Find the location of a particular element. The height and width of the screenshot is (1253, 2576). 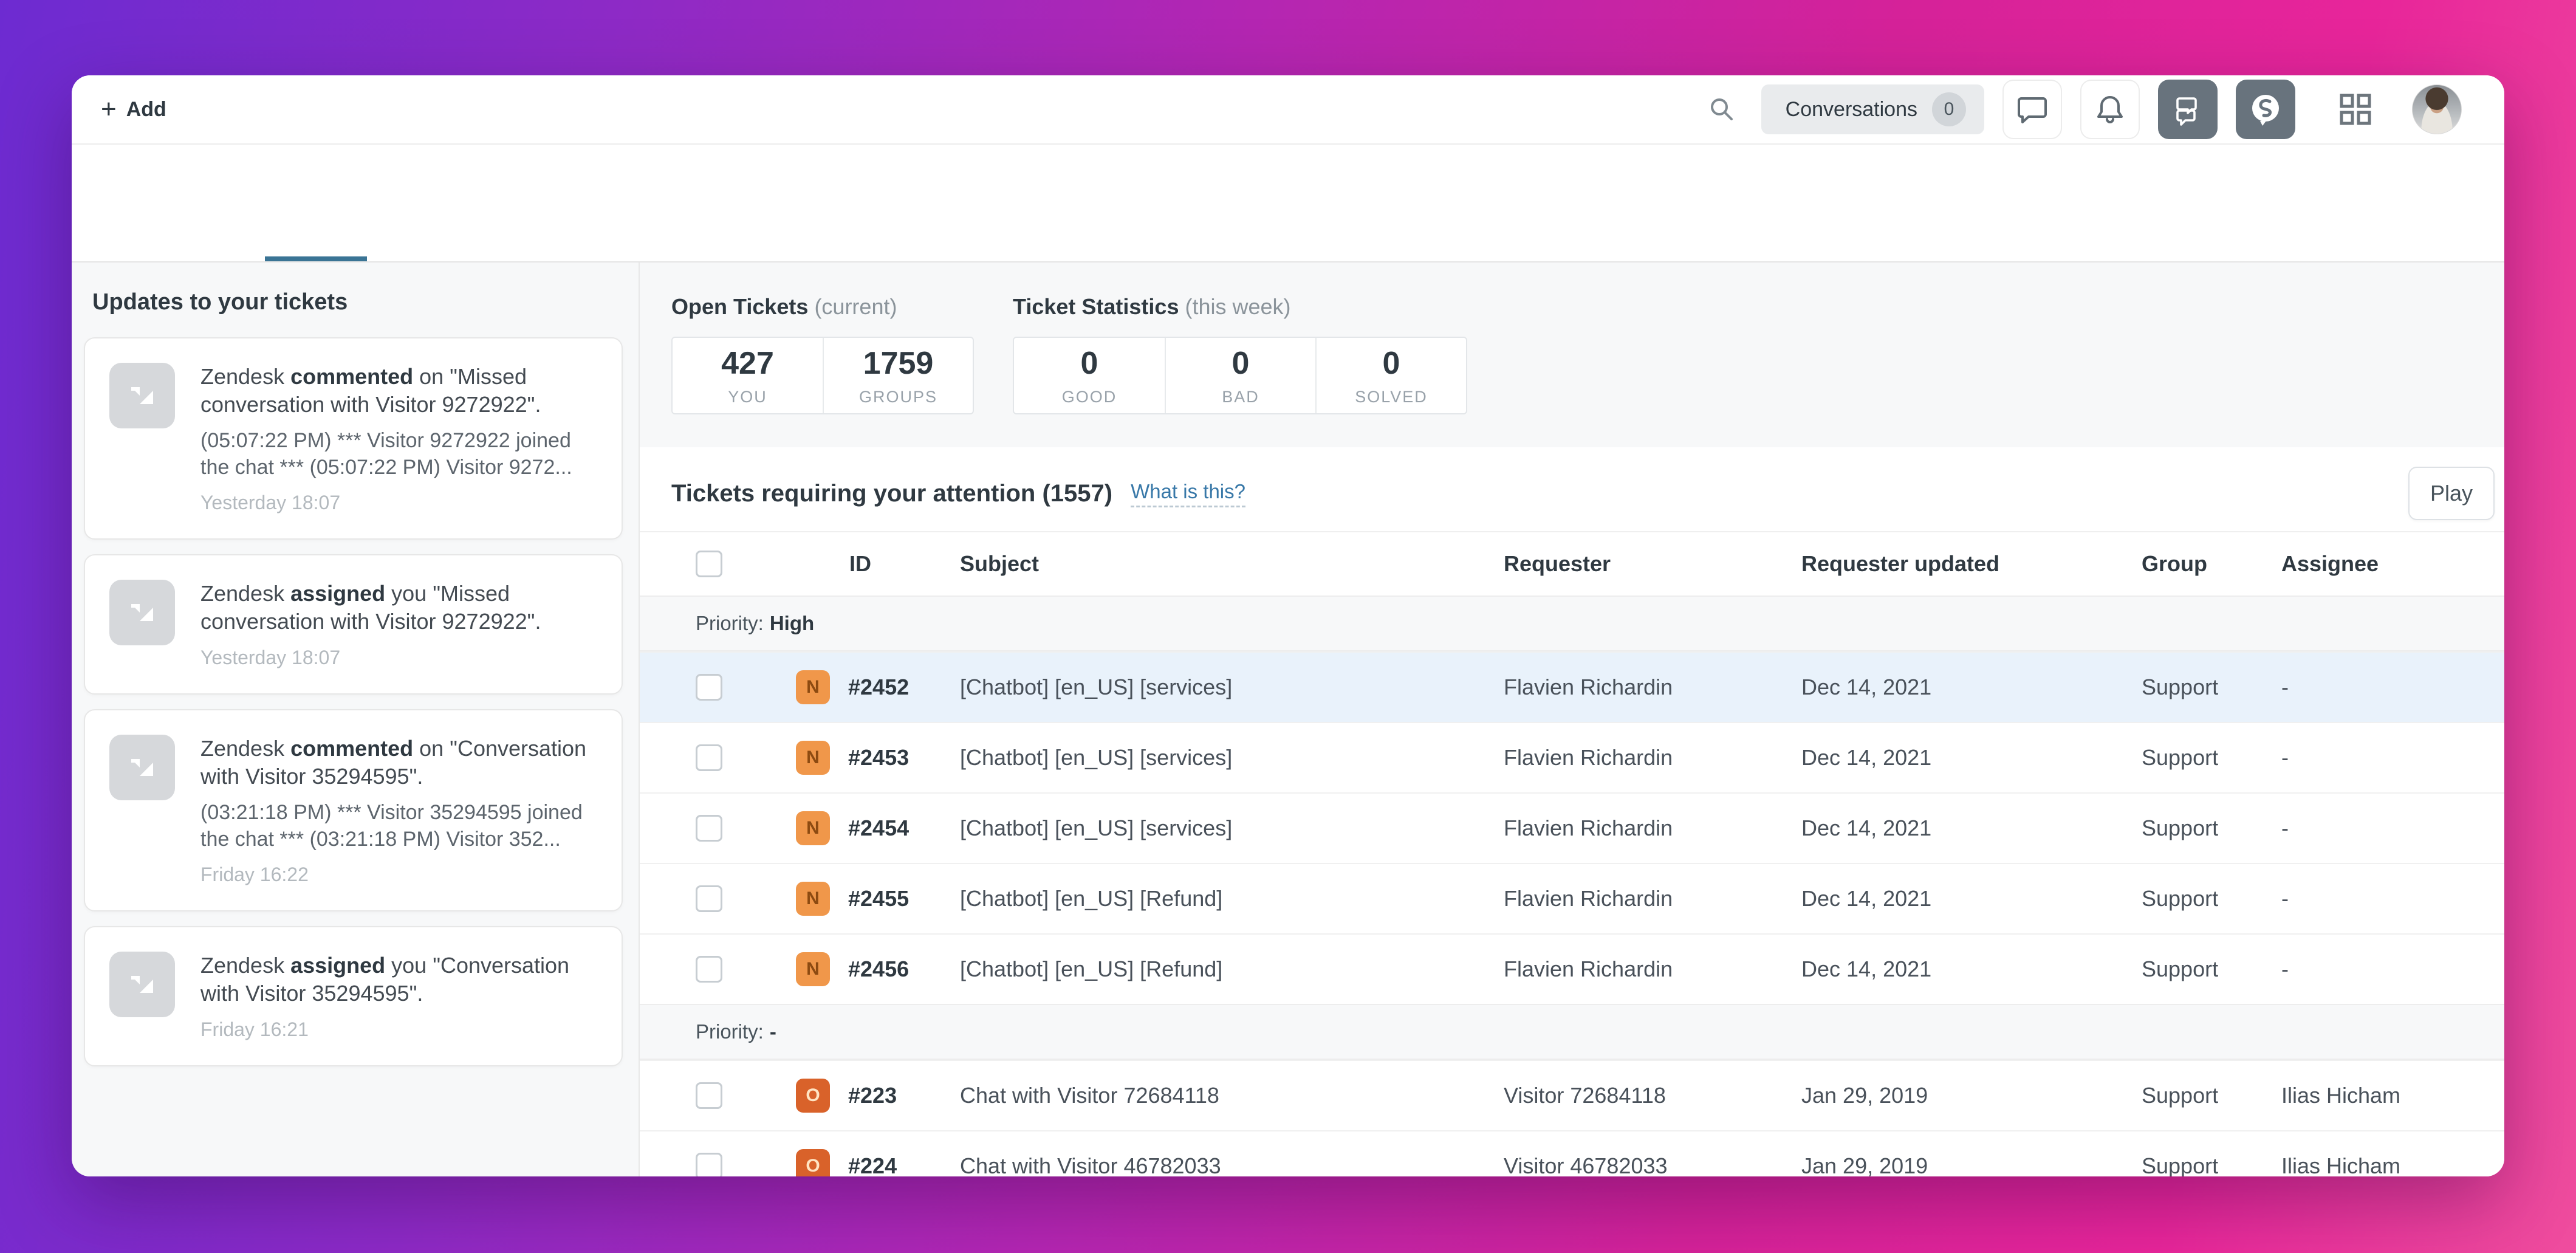

search-button is located at coordinates (1722, 109).